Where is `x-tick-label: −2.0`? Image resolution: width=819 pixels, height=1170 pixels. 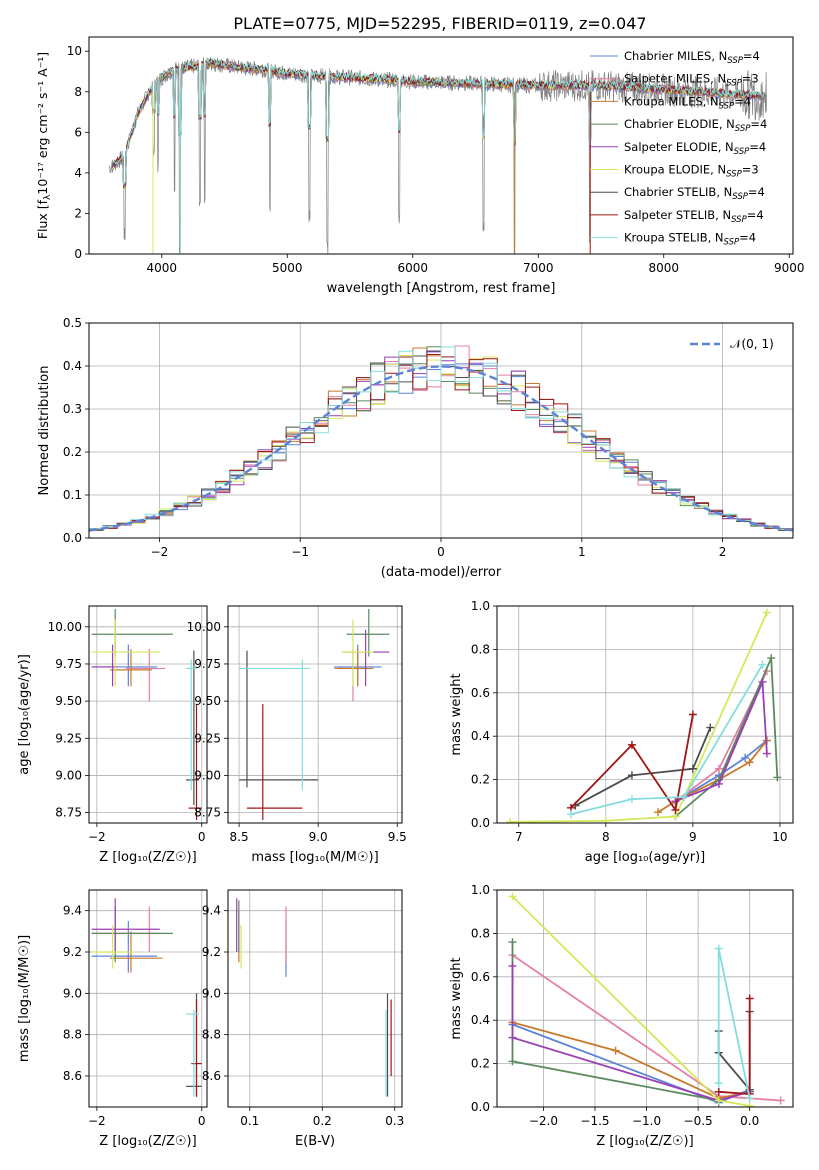
x-tick-label: −2.0 is located at coordinates (543, 1121).